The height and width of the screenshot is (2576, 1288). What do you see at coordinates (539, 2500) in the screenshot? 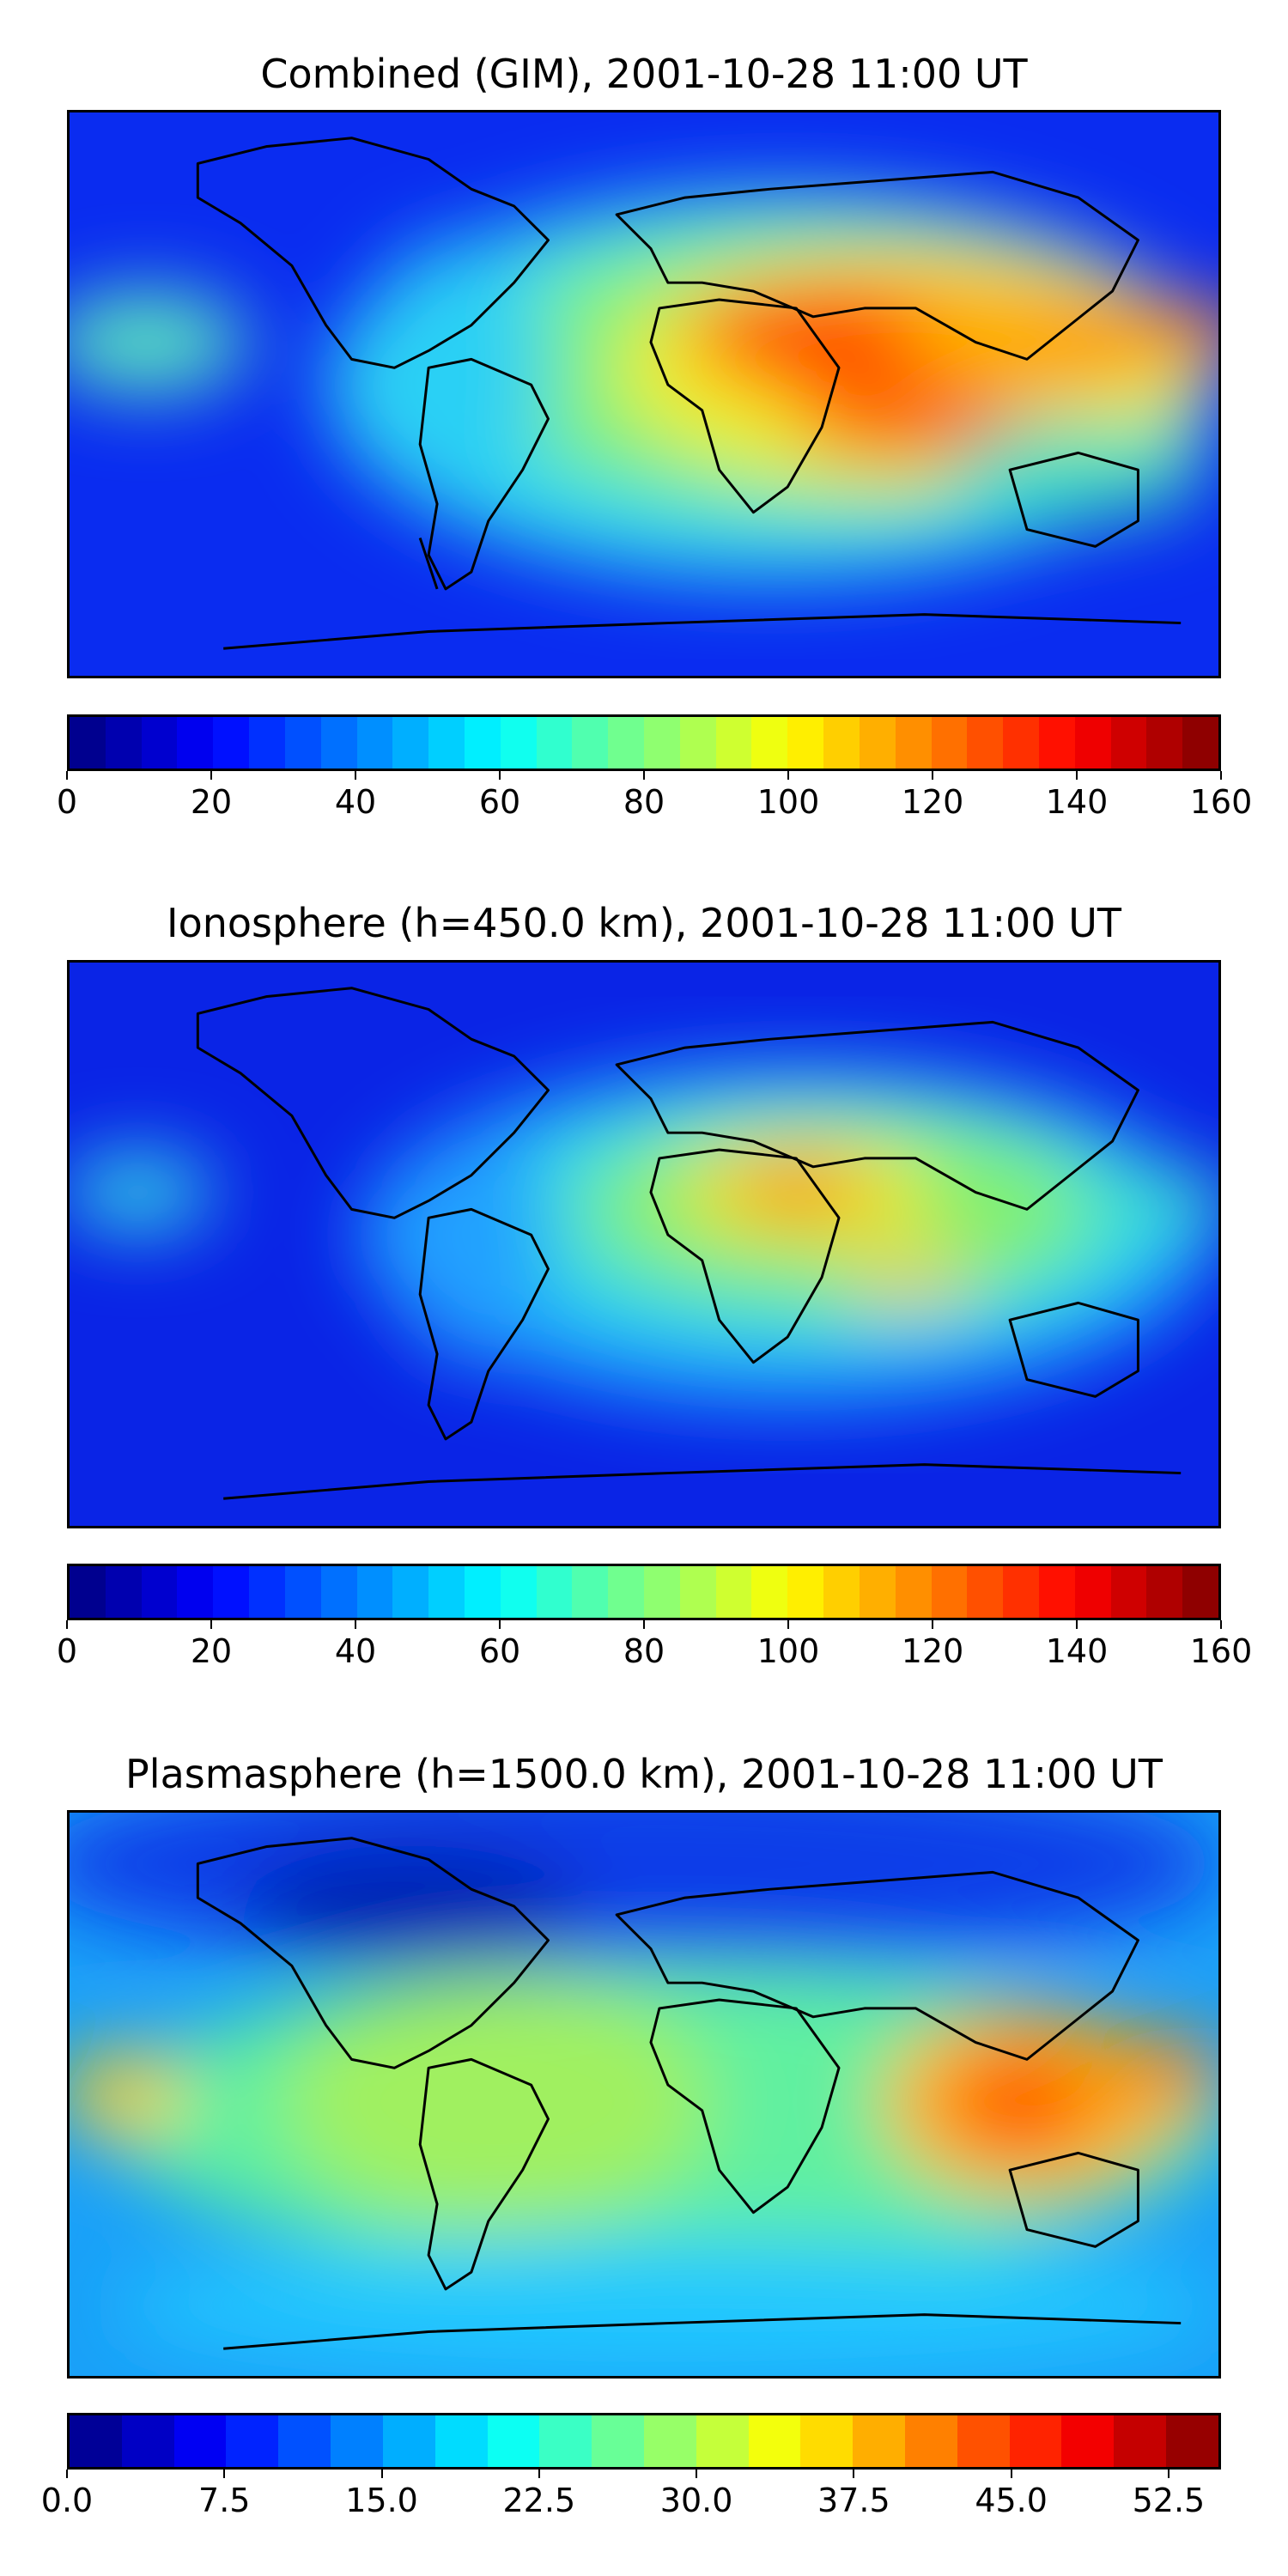
I see `colorbar-tick-label: 22.5` at bounding box center [539, 2500].